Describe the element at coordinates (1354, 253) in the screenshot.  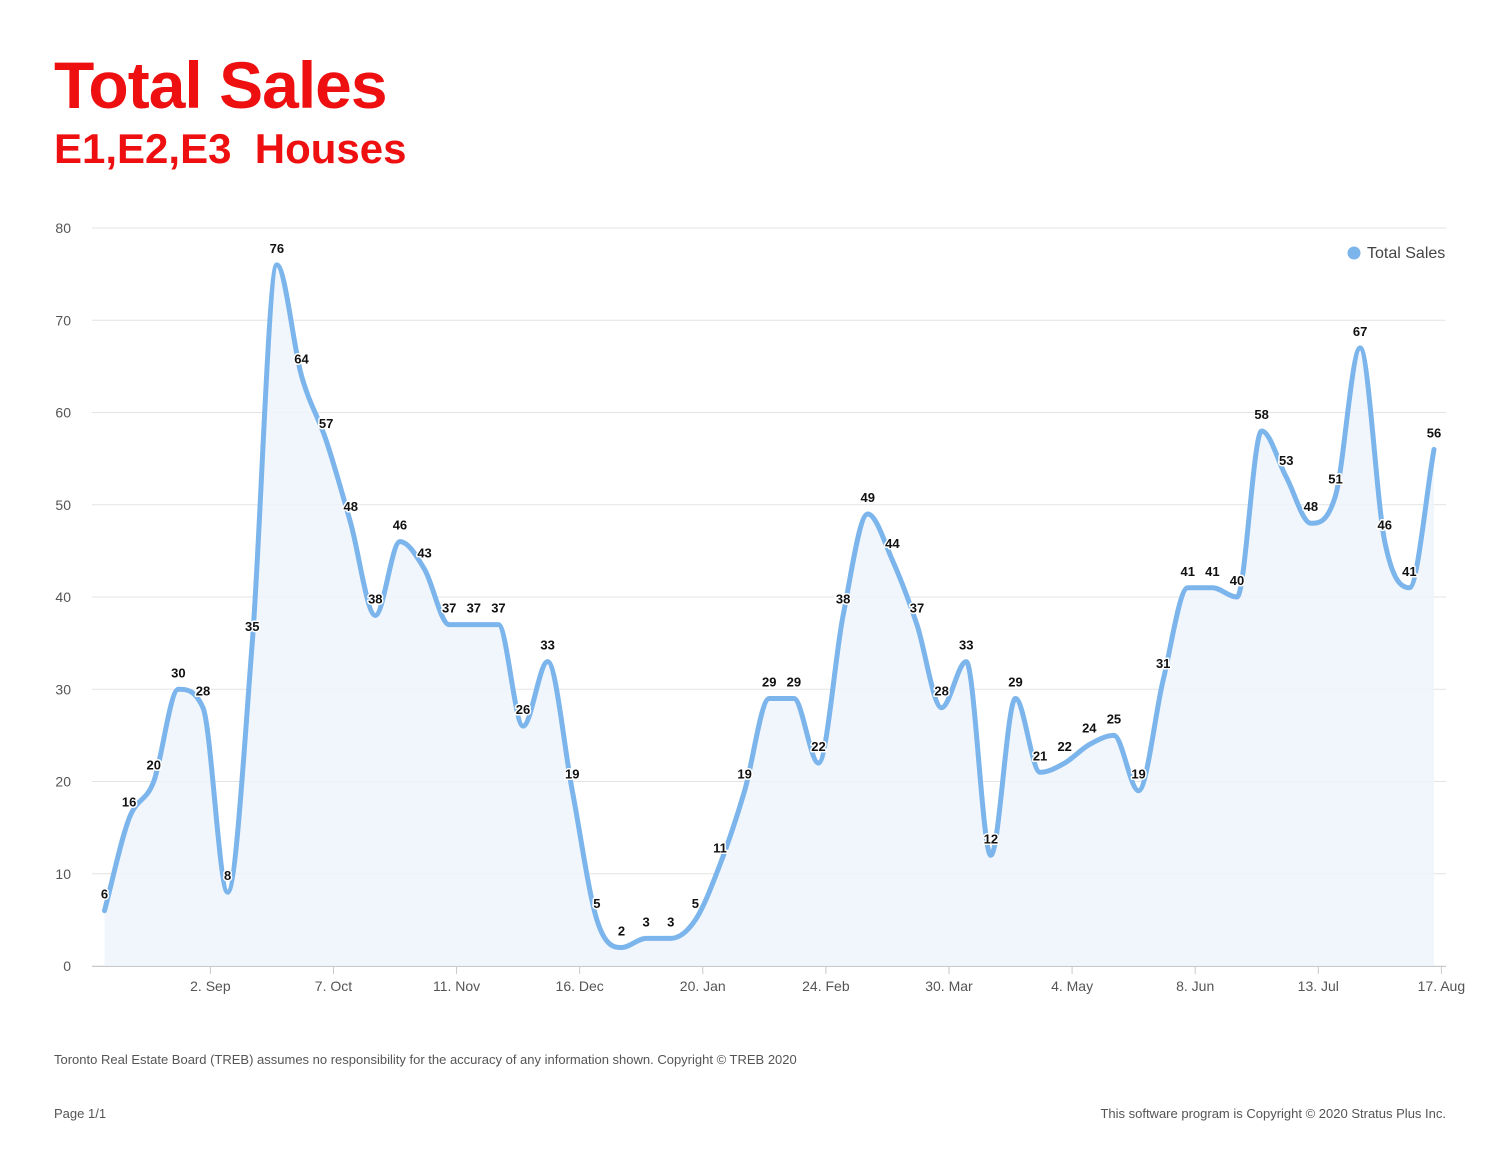
I see `legend-marker` at that location.